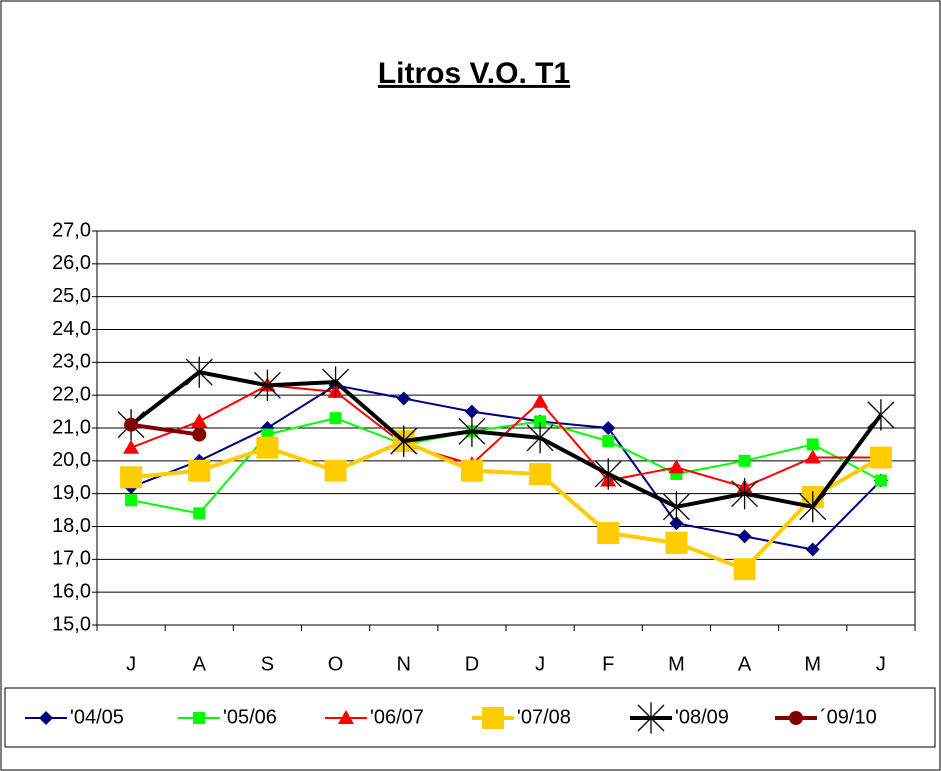 This screenshot has width=941, height=771. What do you see at coordinates (97, 717) in the screenshot?
I see `legend-label: '04/05` at bounding box center [97, 717].